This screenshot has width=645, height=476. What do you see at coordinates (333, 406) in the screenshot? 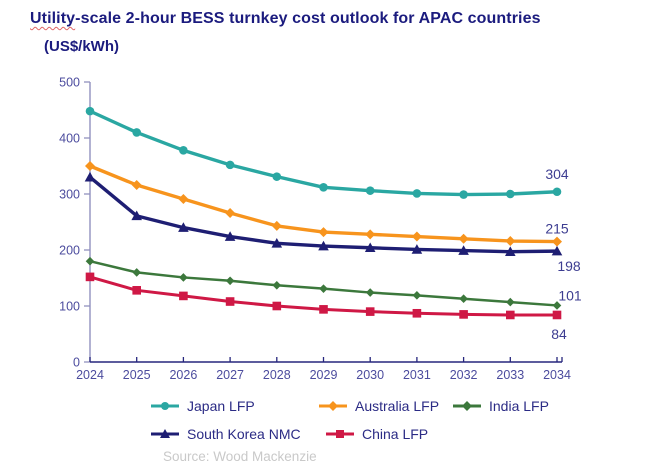
I see `legend-marker-australia-lfp` at bounding box center [333, 406].